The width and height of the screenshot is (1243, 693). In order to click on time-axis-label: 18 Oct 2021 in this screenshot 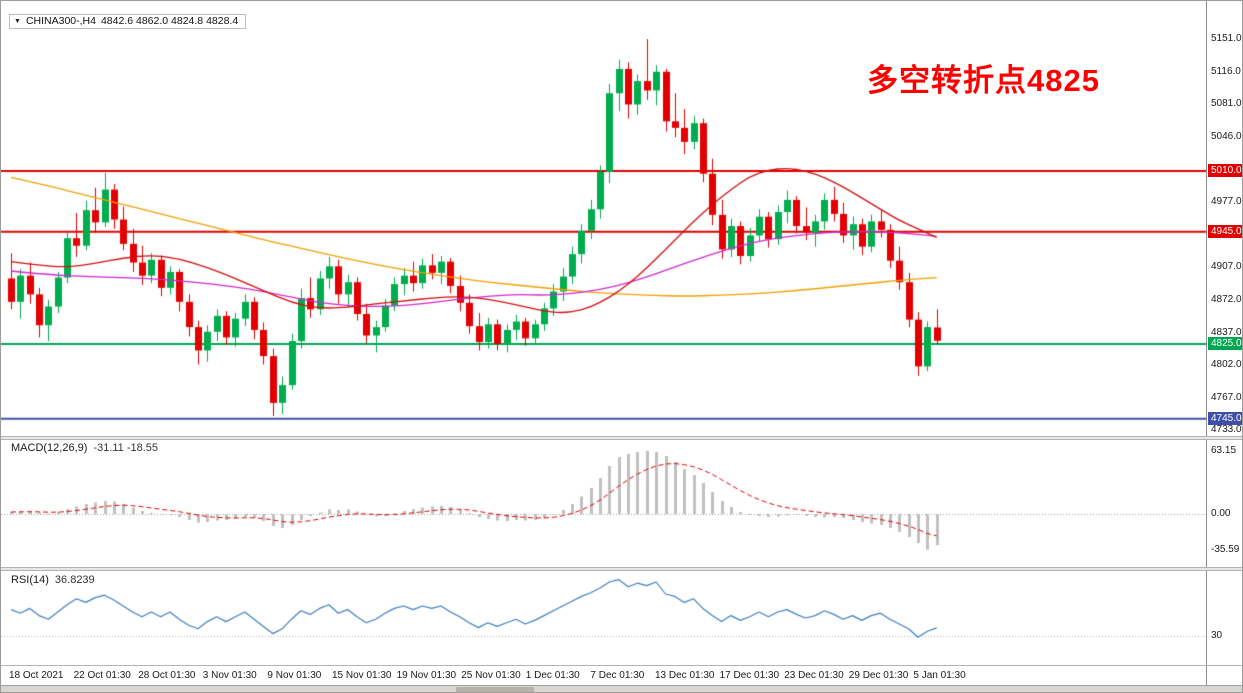, I will do `click(36, 675)`.